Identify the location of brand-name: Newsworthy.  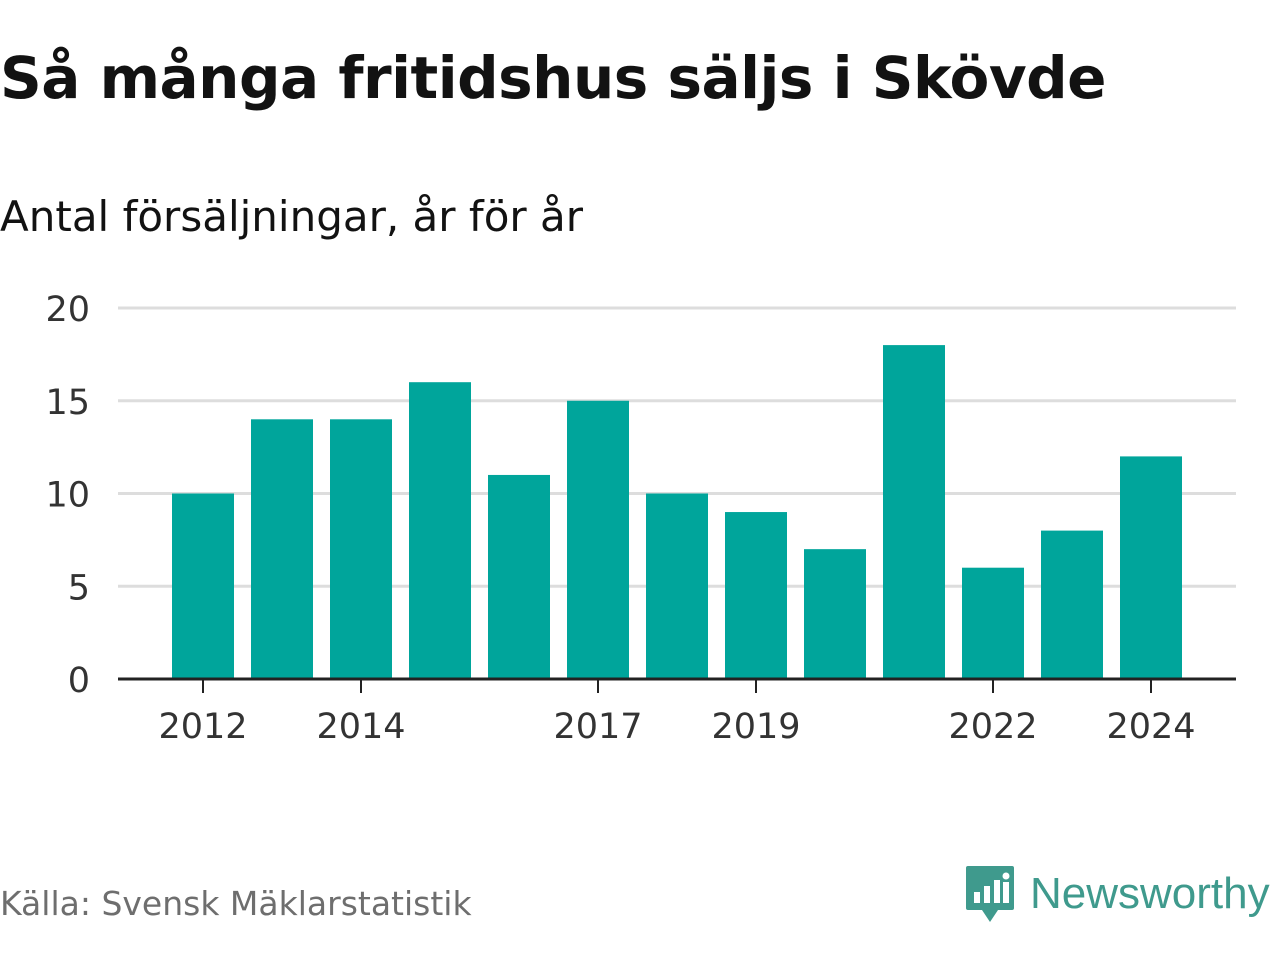
(1150, 893).